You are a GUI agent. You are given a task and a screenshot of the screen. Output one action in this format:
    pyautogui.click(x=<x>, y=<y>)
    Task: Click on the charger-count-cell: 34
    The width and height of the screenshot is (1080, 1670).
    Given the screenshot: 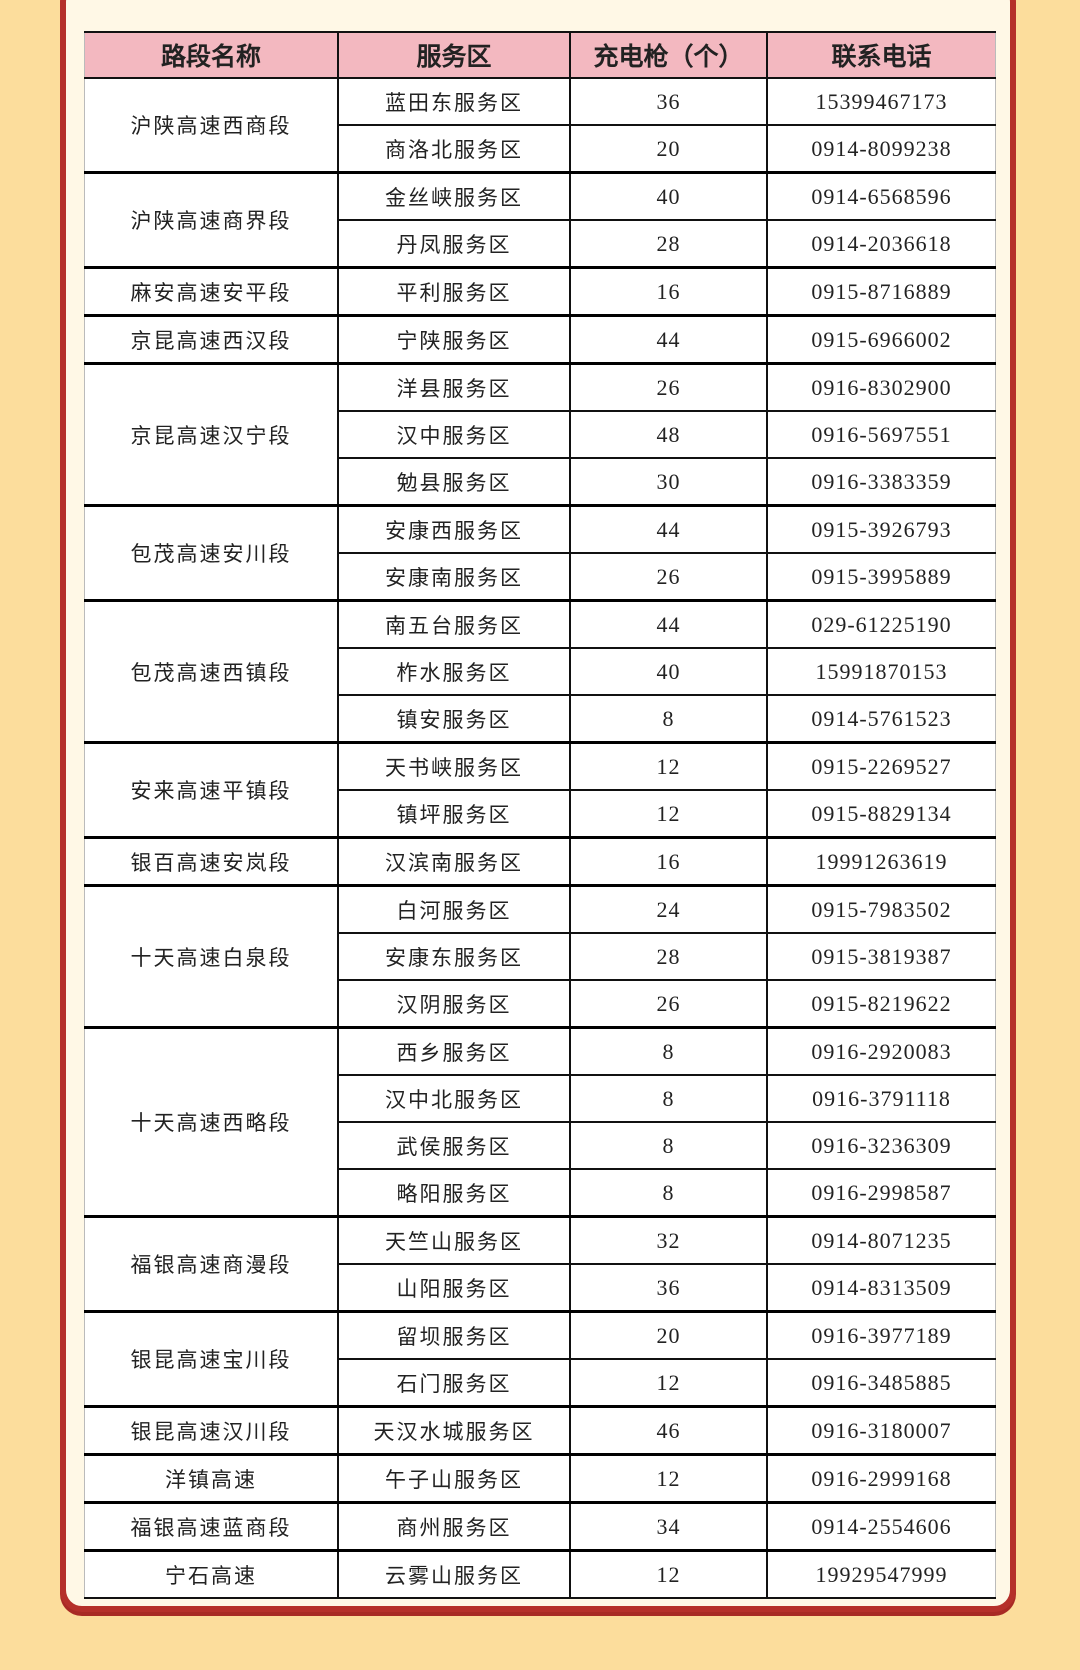 What is the action you would take?
    pyautogui.click(x=668, y=1526)
    